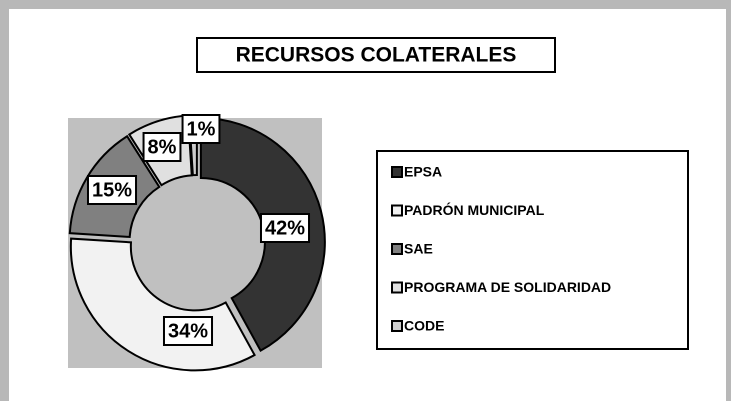 The image size is (731, 401). I want to click on data-label: 42%, so click(285, 228).